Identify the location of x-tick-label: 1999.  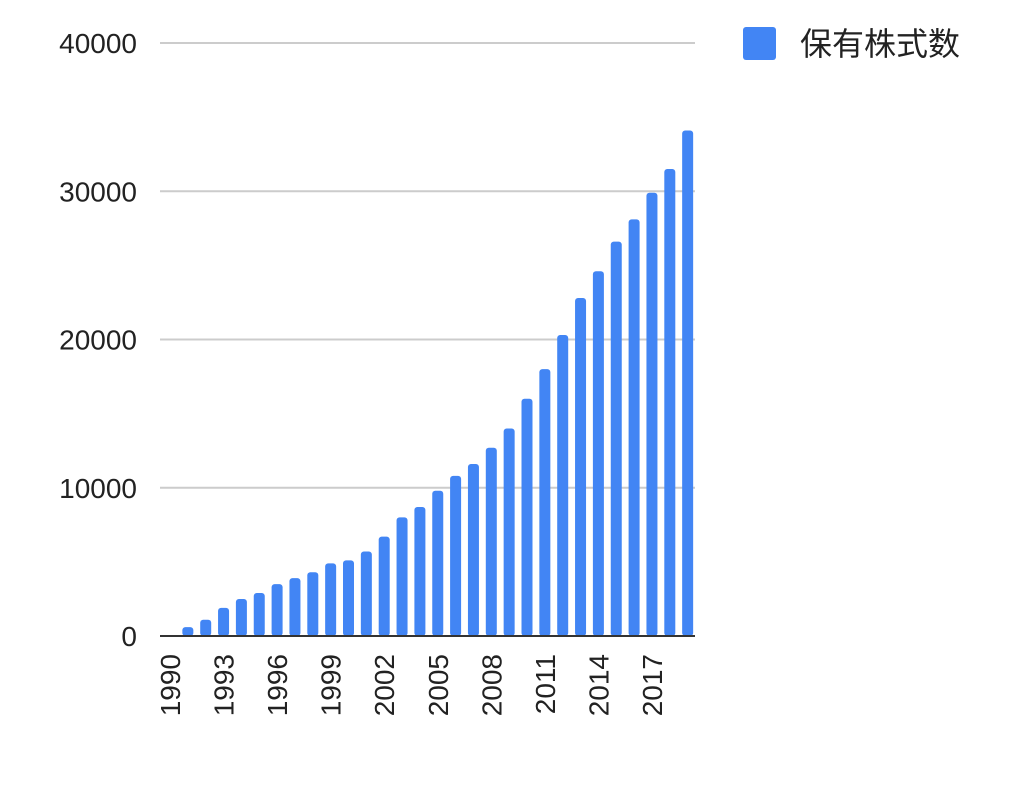
(331, 685).